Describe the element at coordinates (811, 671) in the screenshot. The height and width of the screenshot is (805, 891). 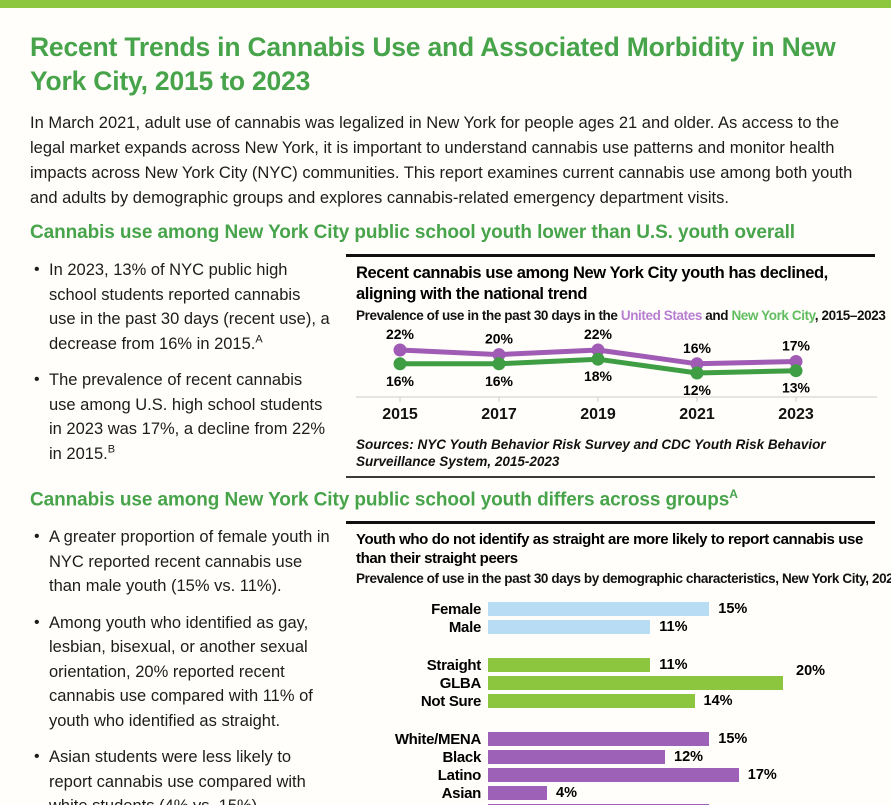
I see `bar-value-label: 20%` at that location.